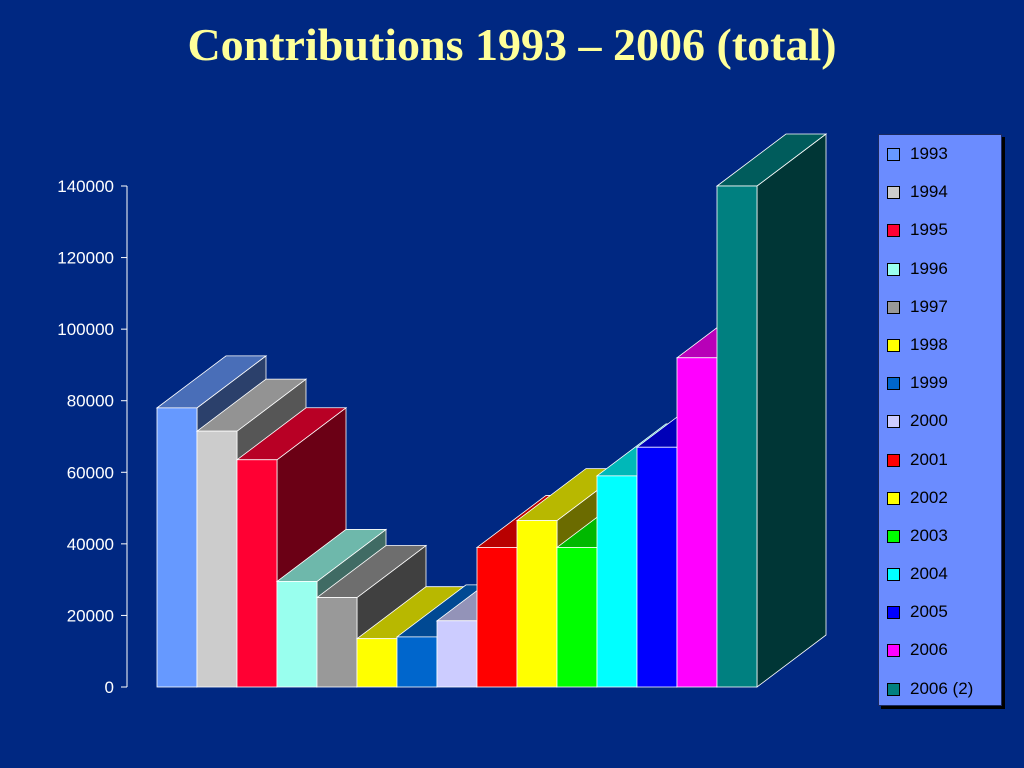 This screenshot has width=1024, height=768. I want to click on y-tick-label: 60000, so click(90, 472).